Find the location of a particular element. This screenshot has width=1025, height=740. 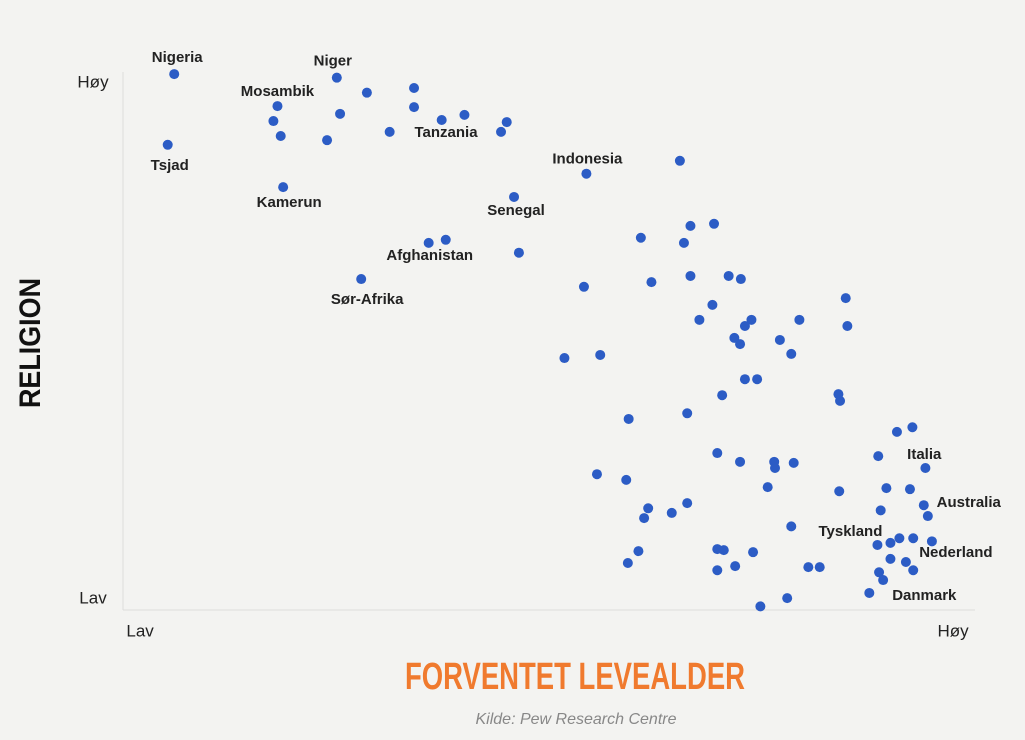

x-tick-label: Lav is located at coordinates (140, 630).